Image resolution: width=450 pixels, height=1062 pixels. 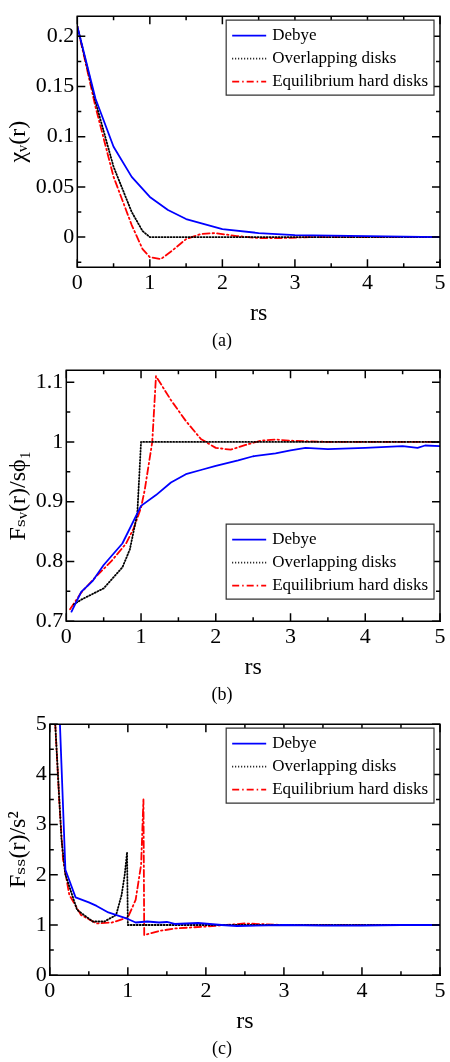 What do you see at coordinates (16, 850) in the screenshot?
I see `y-axis-title: Fₛₛ(r)/s²` at bounding box center [16, 850].